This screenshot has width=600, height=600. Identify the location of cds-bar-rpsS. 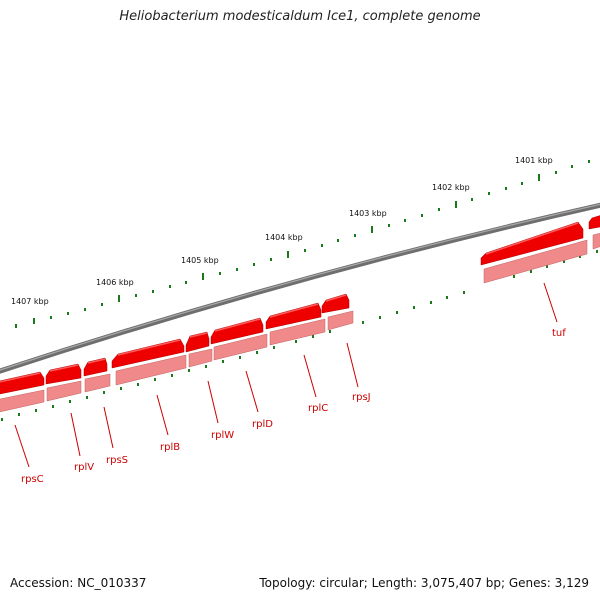
(97, 383).